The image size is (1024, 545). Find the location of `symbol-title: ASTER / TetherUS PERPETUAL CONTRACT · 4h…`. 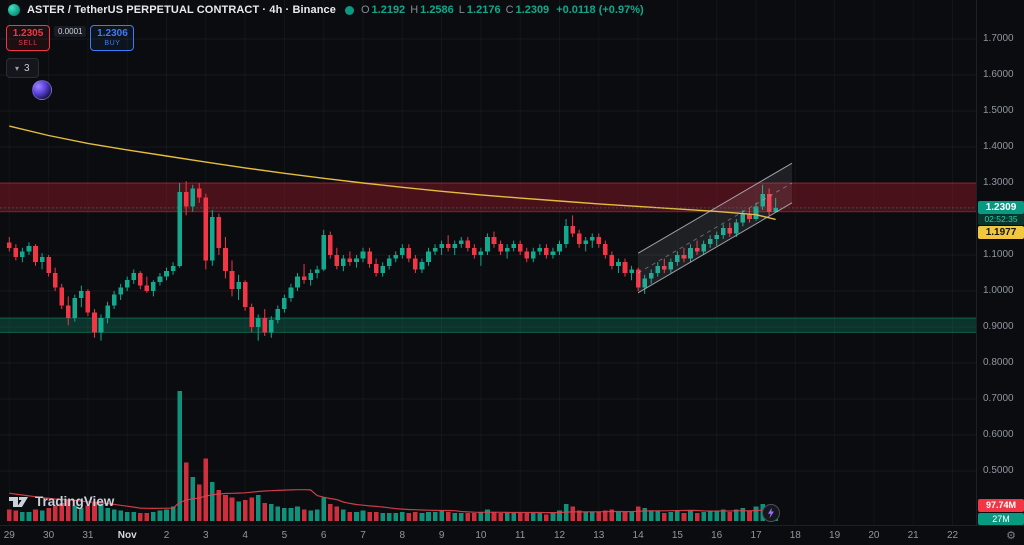

symbol-title: ASTER / TetherUS PERPETUAL CONTRACT · 4h… is located at coordinates (181, 10).